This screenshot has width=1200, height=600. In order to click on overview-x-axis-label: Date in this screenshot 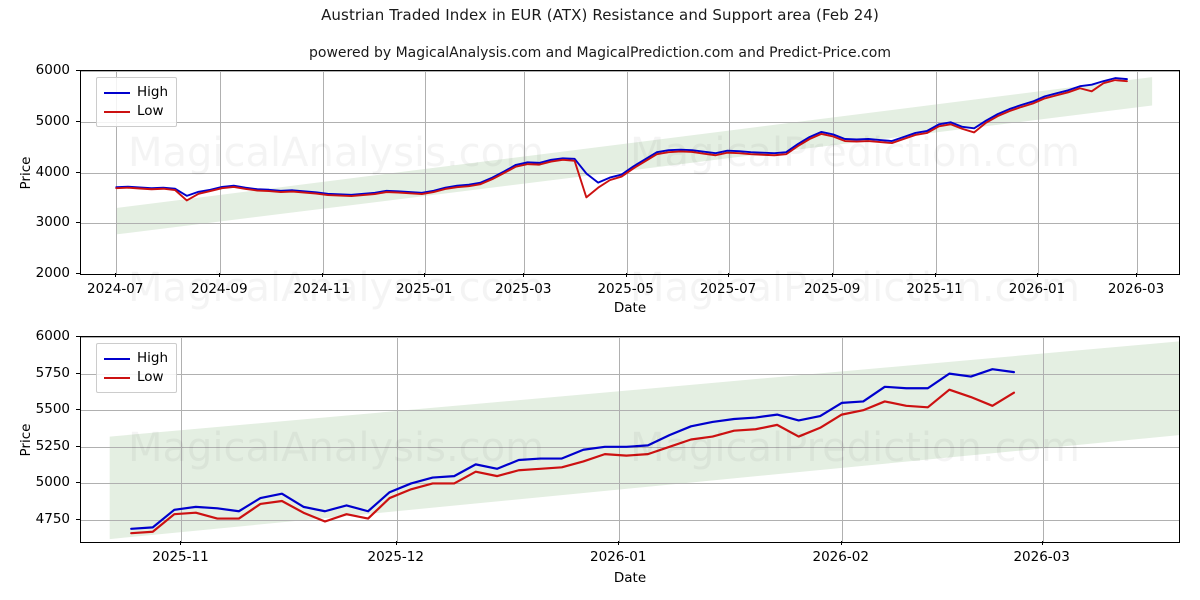, I will do `click(630, 308)`.